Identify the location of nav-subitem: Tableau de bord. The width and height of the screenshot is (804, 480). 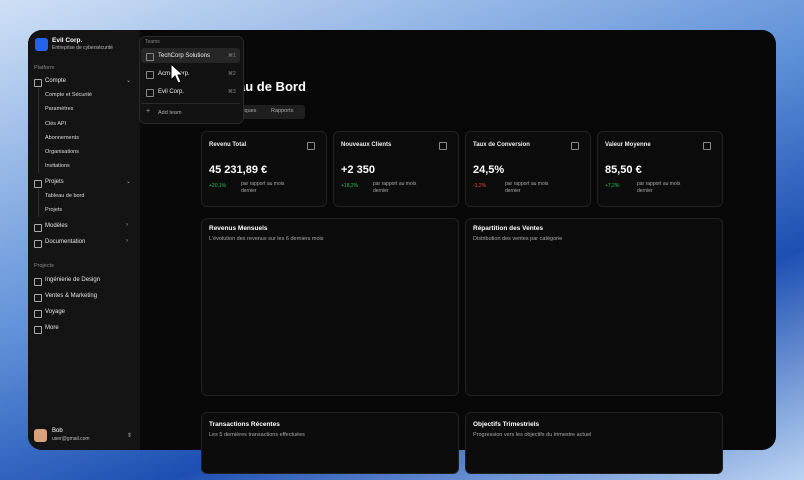
(65, 196).